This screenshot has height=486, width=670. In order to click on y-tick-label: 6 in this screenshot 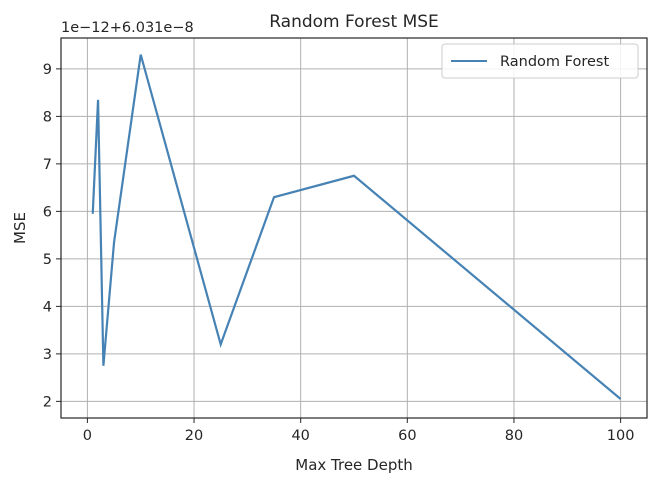, I will do `click(47, 212)`.